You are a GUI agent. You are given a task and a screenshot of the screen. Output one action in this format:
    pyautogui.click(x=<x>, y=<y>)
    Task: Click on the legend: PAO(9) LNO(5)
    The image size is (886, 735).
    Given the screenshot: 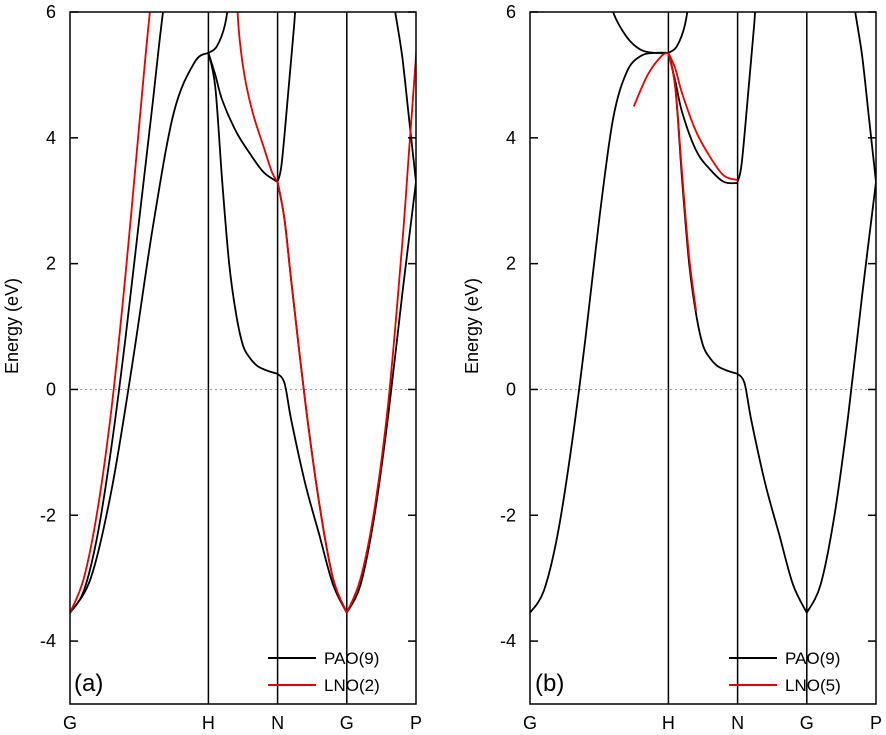 What is the action you would take?
    pyautogui.click(x=785, y=672)
    